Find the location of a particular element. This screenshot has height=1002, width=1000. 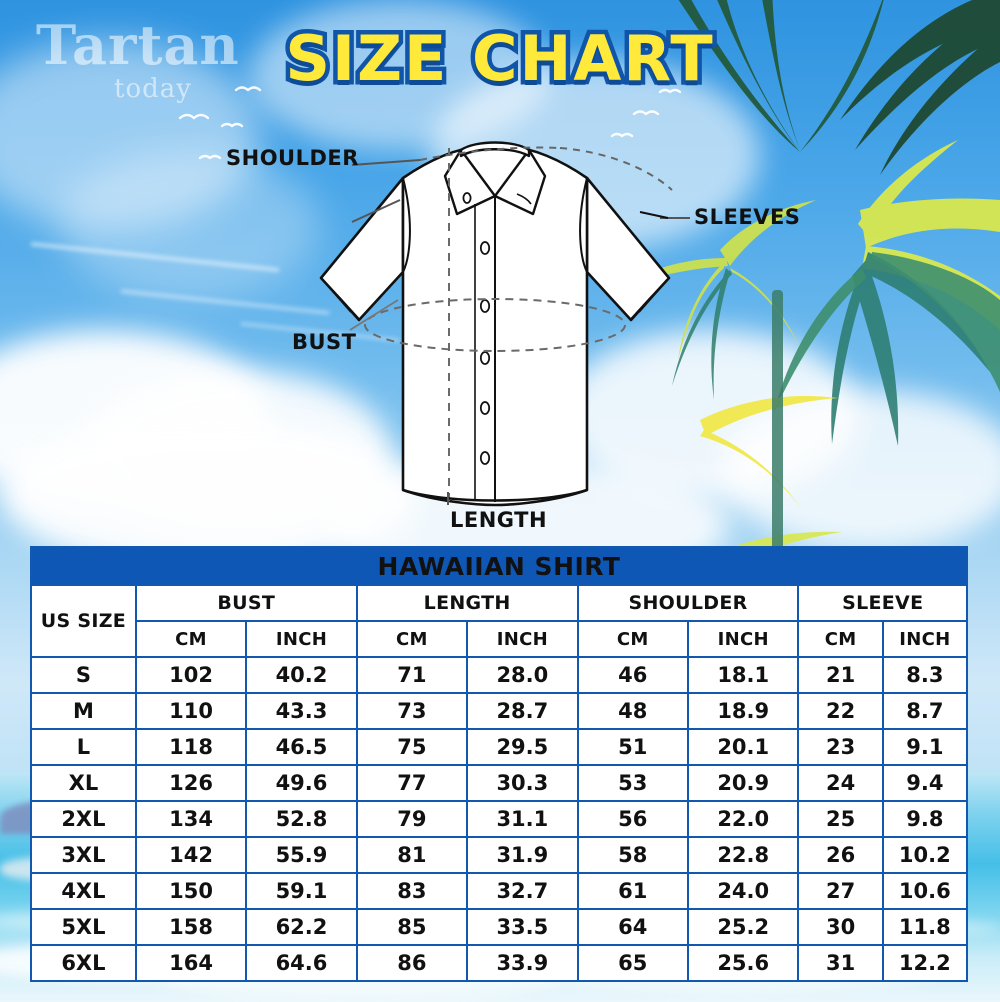

cell-measure: 25.2 is located at coordinates (743, 927).